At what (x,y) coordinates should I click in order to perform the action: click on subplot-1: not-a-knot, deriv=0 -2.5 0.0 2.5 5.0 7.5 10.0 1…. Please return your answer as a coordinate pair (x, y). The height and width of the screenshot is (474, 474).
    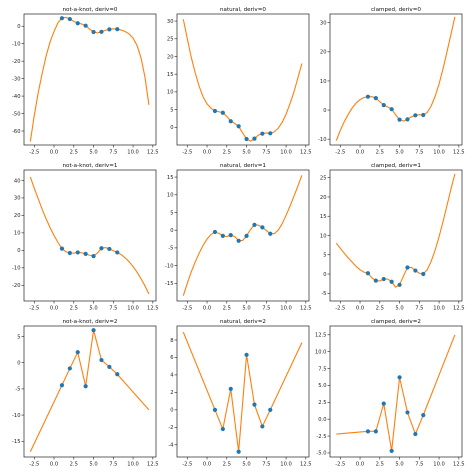
    Looking at the image, I should click on (85, 81).